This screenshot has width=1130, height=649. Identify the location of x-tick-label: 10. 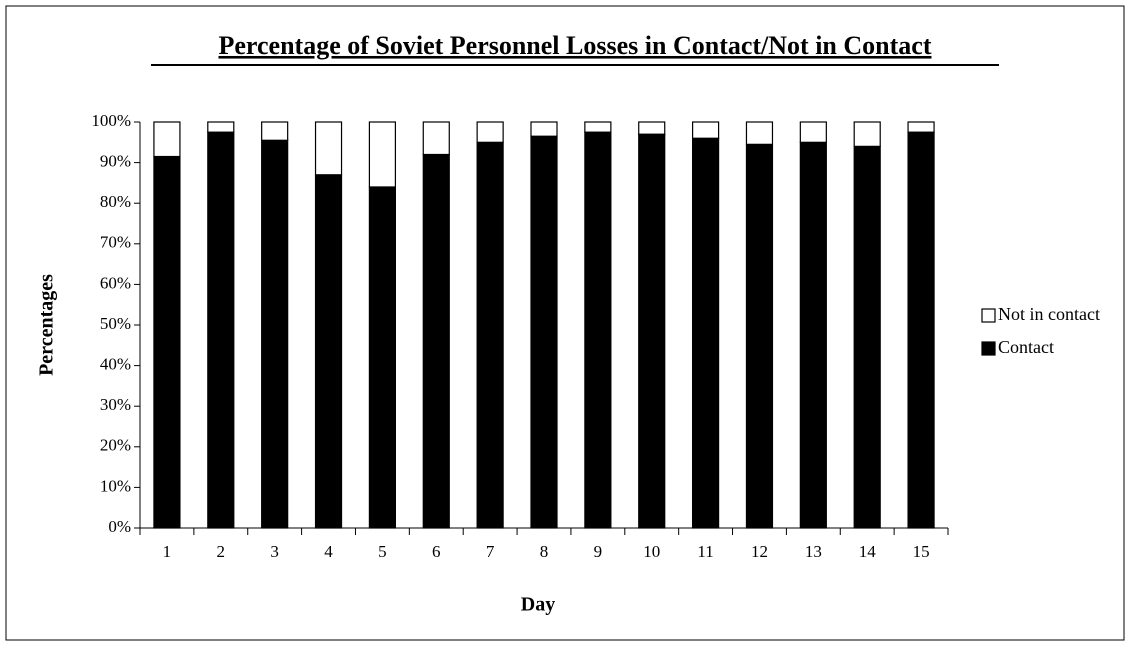
(651, 551).